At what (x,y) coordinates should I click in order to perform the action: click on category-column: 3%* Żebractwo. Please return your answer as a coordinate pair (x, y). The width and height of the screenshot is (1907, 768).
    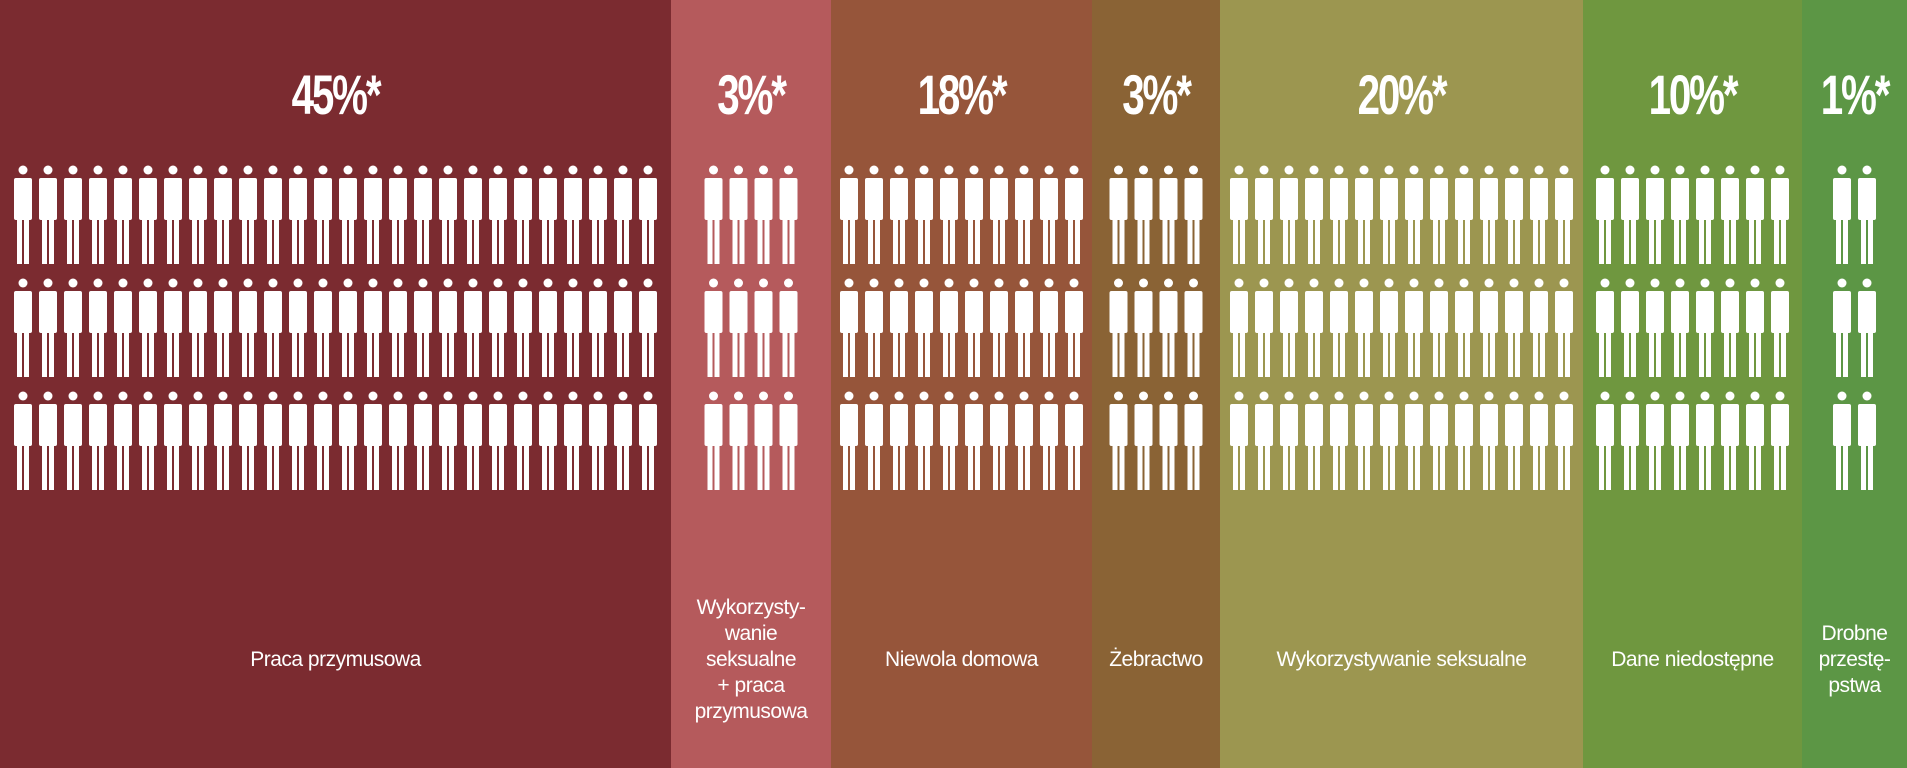
    Looking at the image, I should click on (1156, 384).